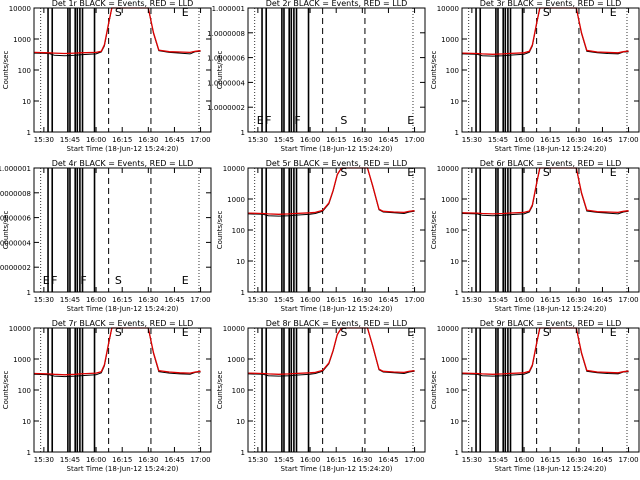  What do you see at coordinates (83, 280) in the screenshot?
I see `marker-label: F` at bounding box center [83, 280].